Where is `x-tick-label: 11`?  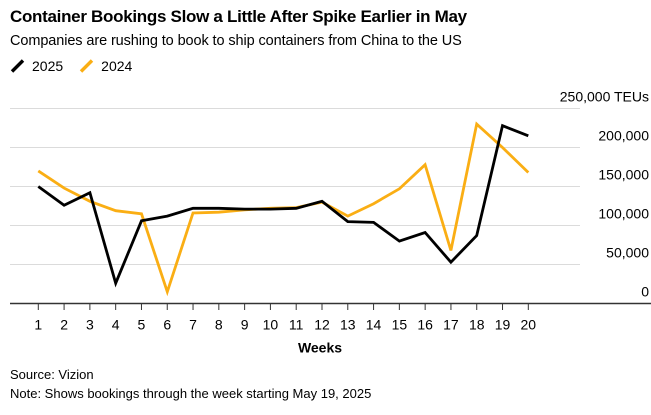 x-tick-label: 11 is located at coordinates (296, 325).